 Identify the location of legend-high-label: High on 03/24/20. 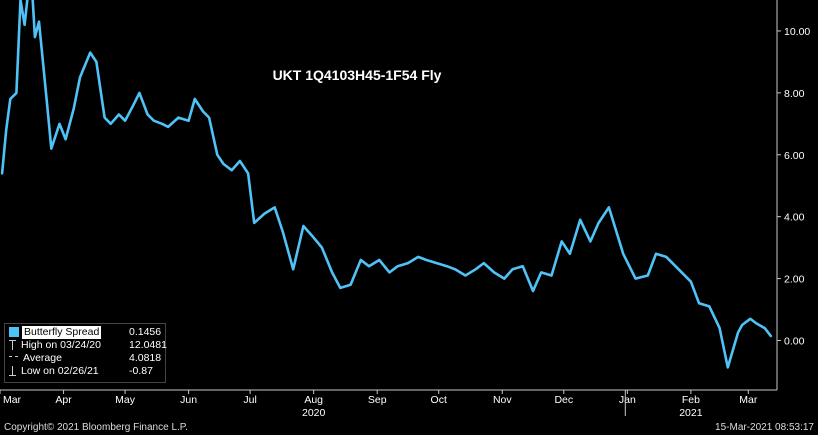
(61, 345).